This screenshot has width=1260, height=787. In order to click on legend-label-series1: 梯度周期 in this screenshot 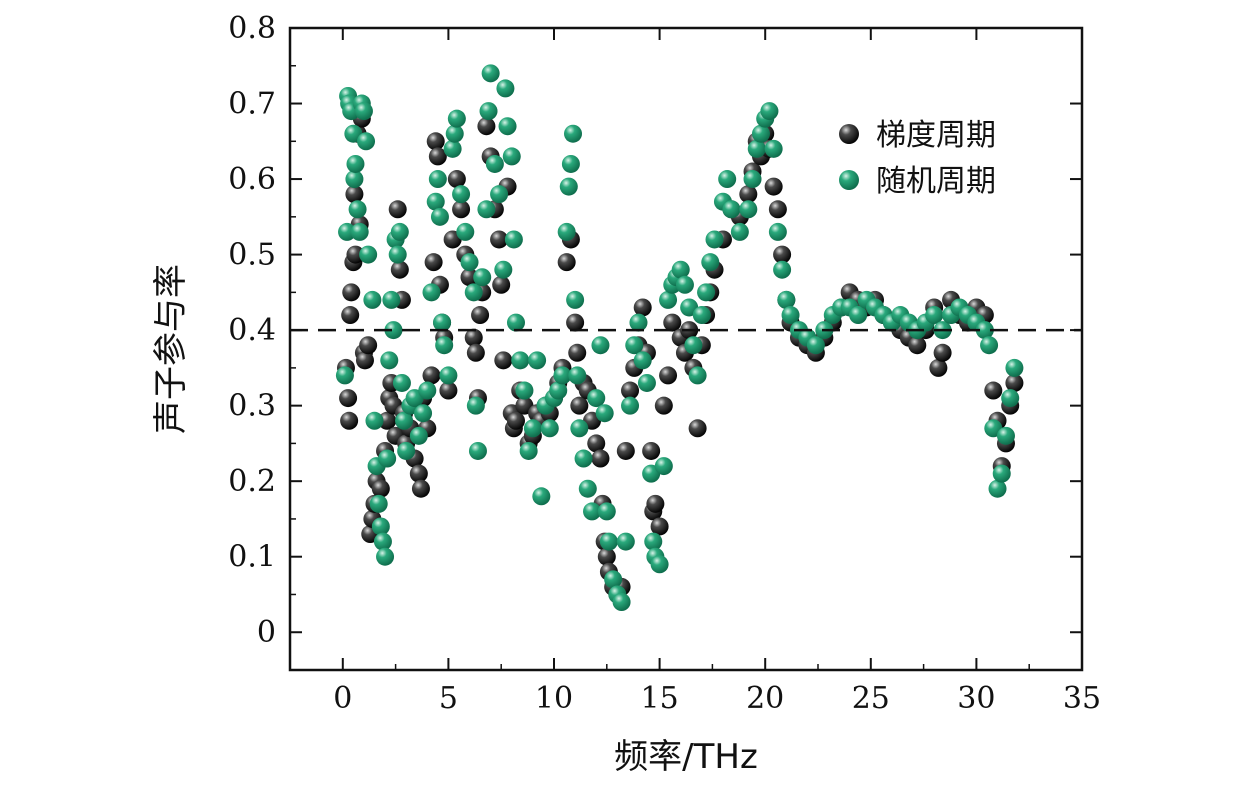, I will do `click(936, 135)`.